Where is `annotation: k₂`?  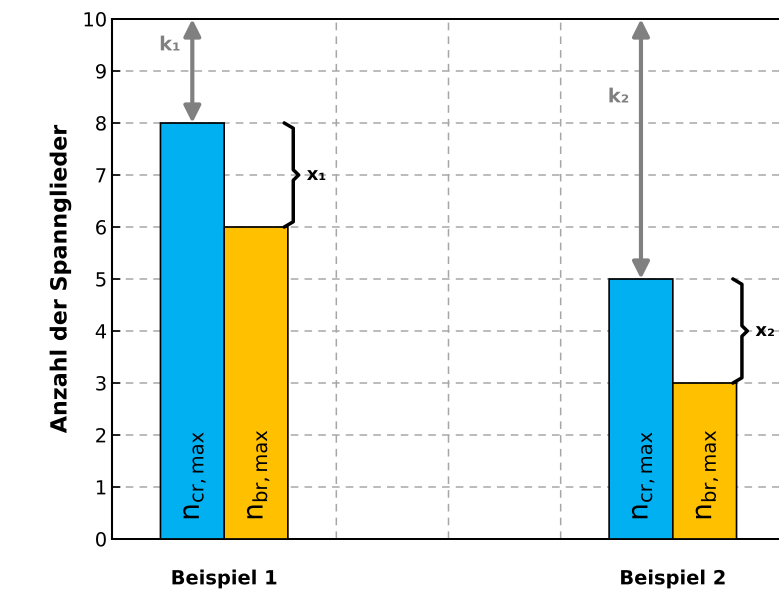 annotation: k₂ is located at coordinates (618, 95).